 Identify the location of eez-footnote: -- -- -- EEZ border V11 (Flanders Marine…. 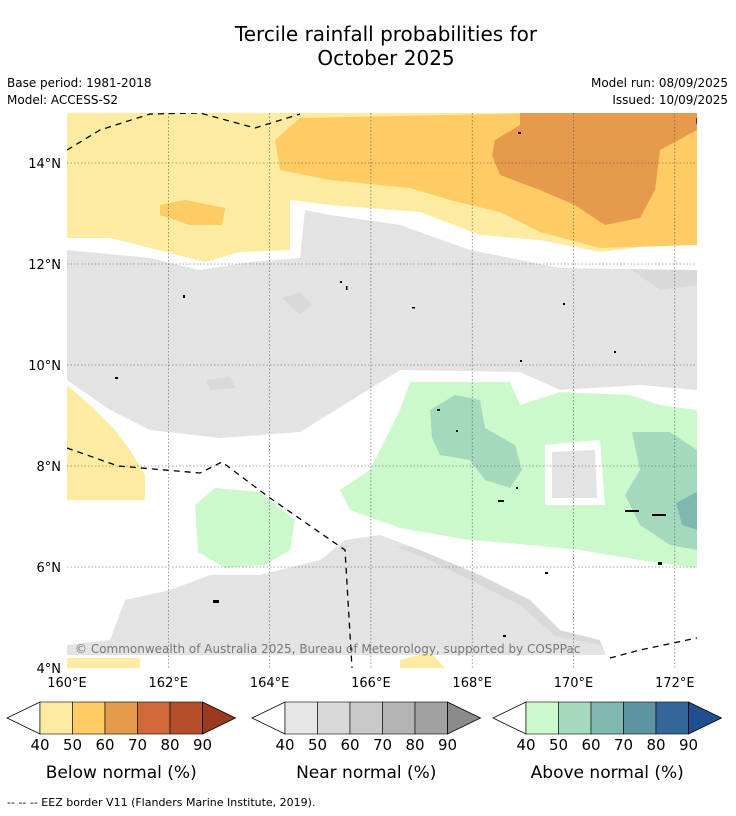
(161, 802).